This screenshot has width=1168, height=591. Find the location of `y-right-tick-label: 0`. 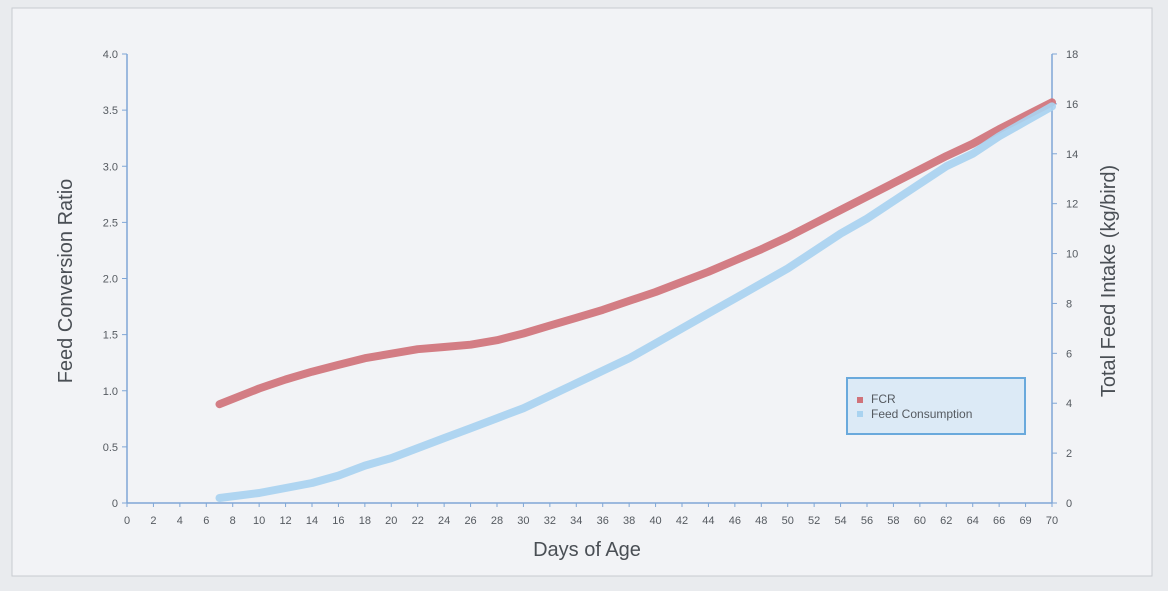

y-right-tick-label: 0 is located at coordinates (1069, 504).